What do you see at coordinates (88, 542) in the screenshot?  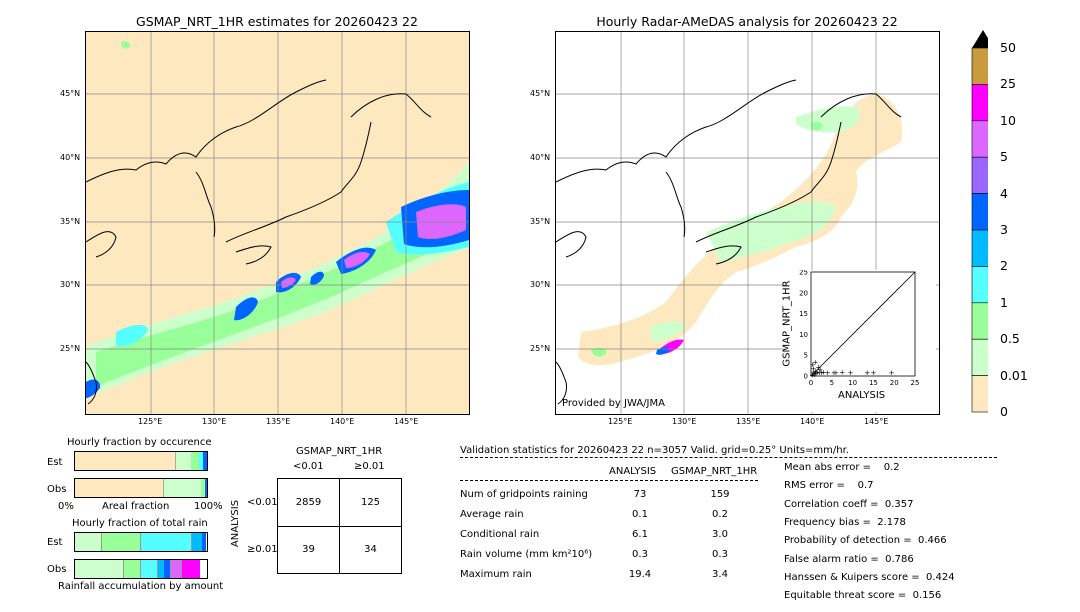 I see `totalrain-est-seg1` at bounding box center [88, 542].